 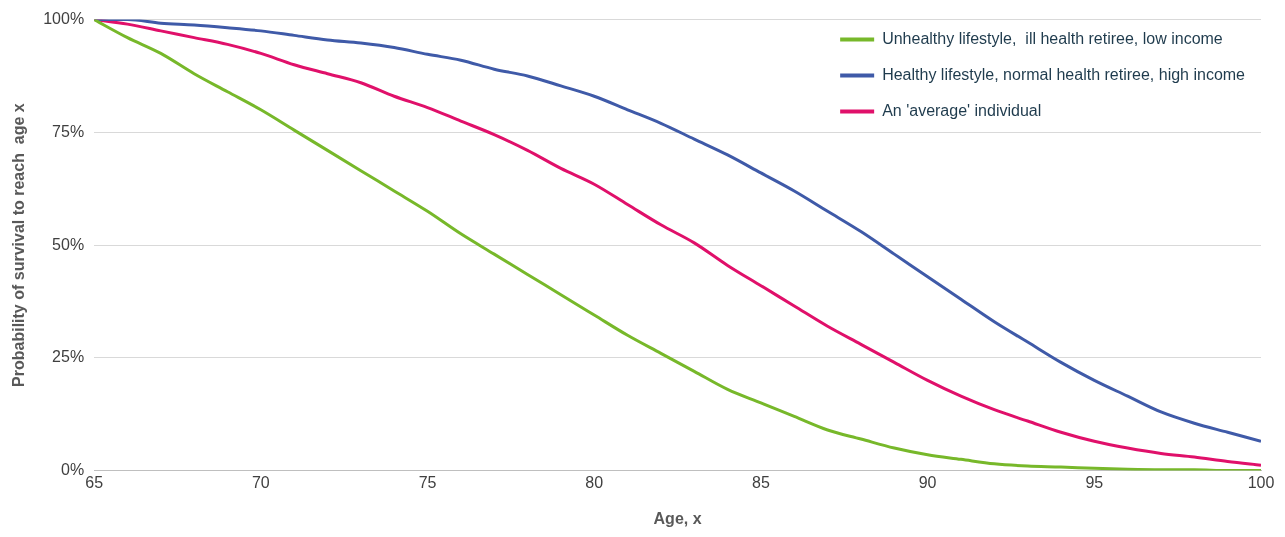 I want to click on x-tick-label: 85, so click(x=761, y=482).